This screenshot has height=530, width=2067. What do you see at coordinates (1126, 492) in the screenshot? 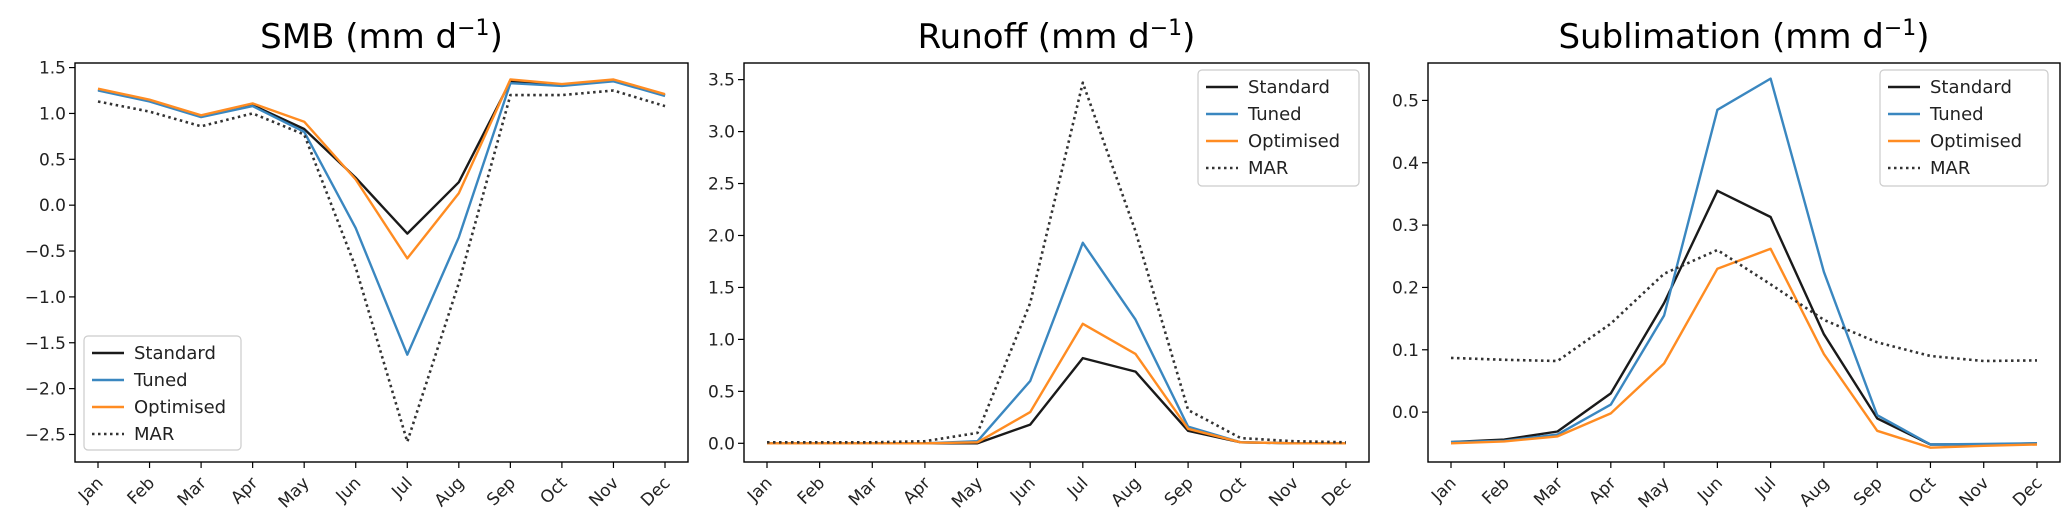
I see `runoff-xtick-label: Aug` at bounding box center [1126, 492].